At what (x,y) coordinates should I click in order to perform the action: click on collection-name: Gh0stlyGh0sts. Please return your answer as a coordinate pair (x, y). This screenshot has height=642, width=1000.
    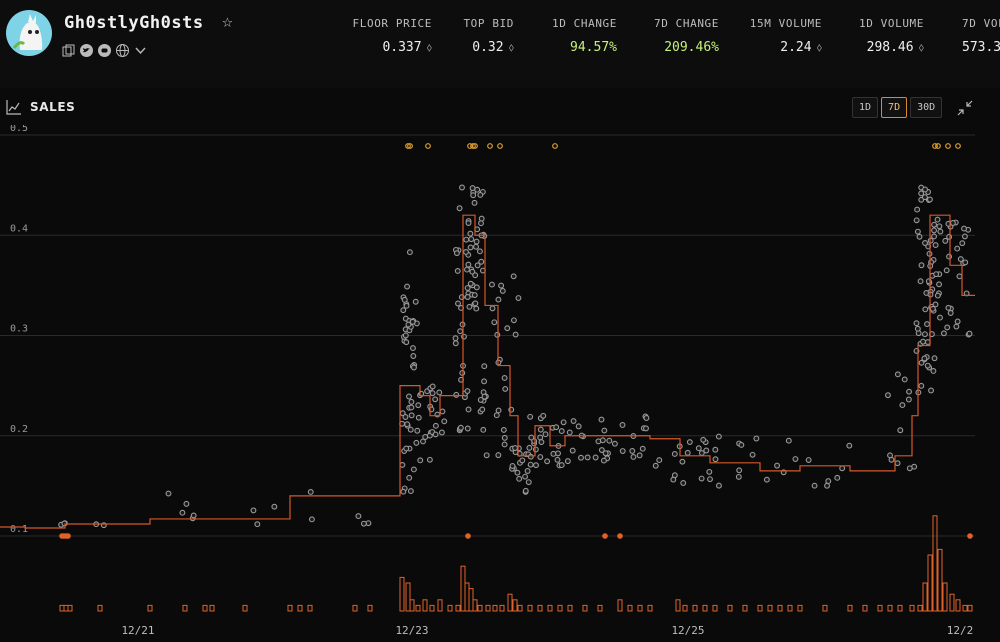
    Looking at the image, I should click on (134, 23).